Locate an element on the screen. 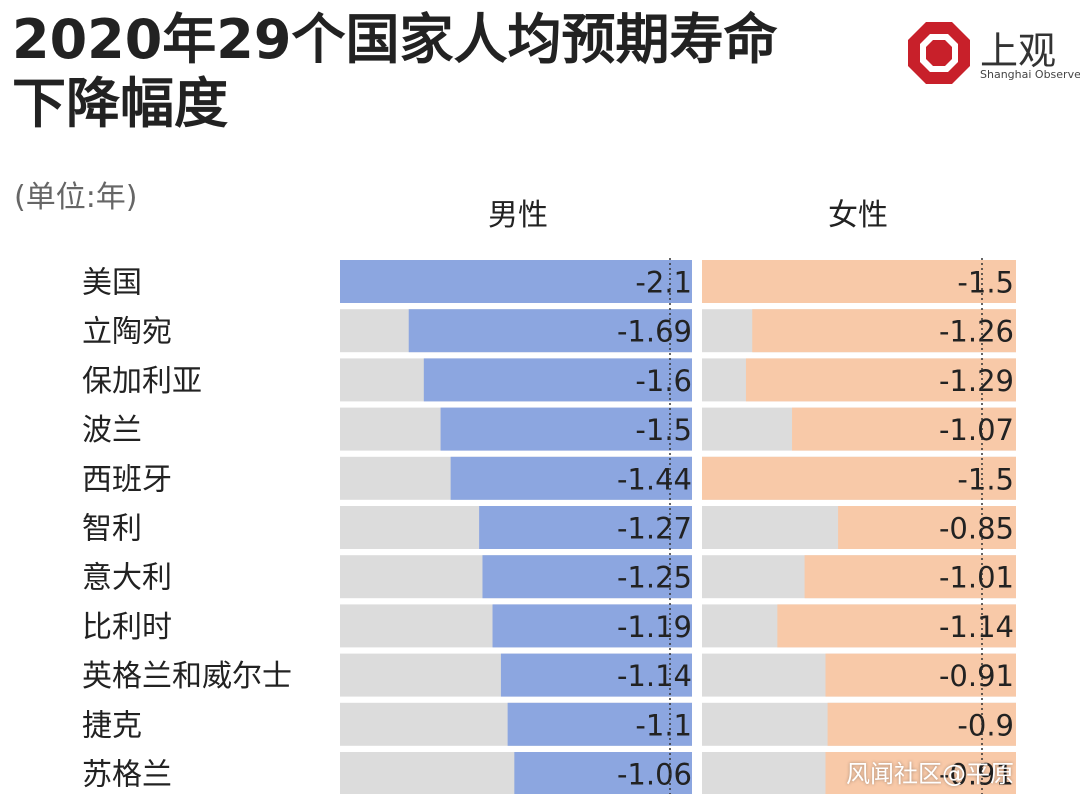  male-value-label: -1.5 is located at coordinates (663, 430).